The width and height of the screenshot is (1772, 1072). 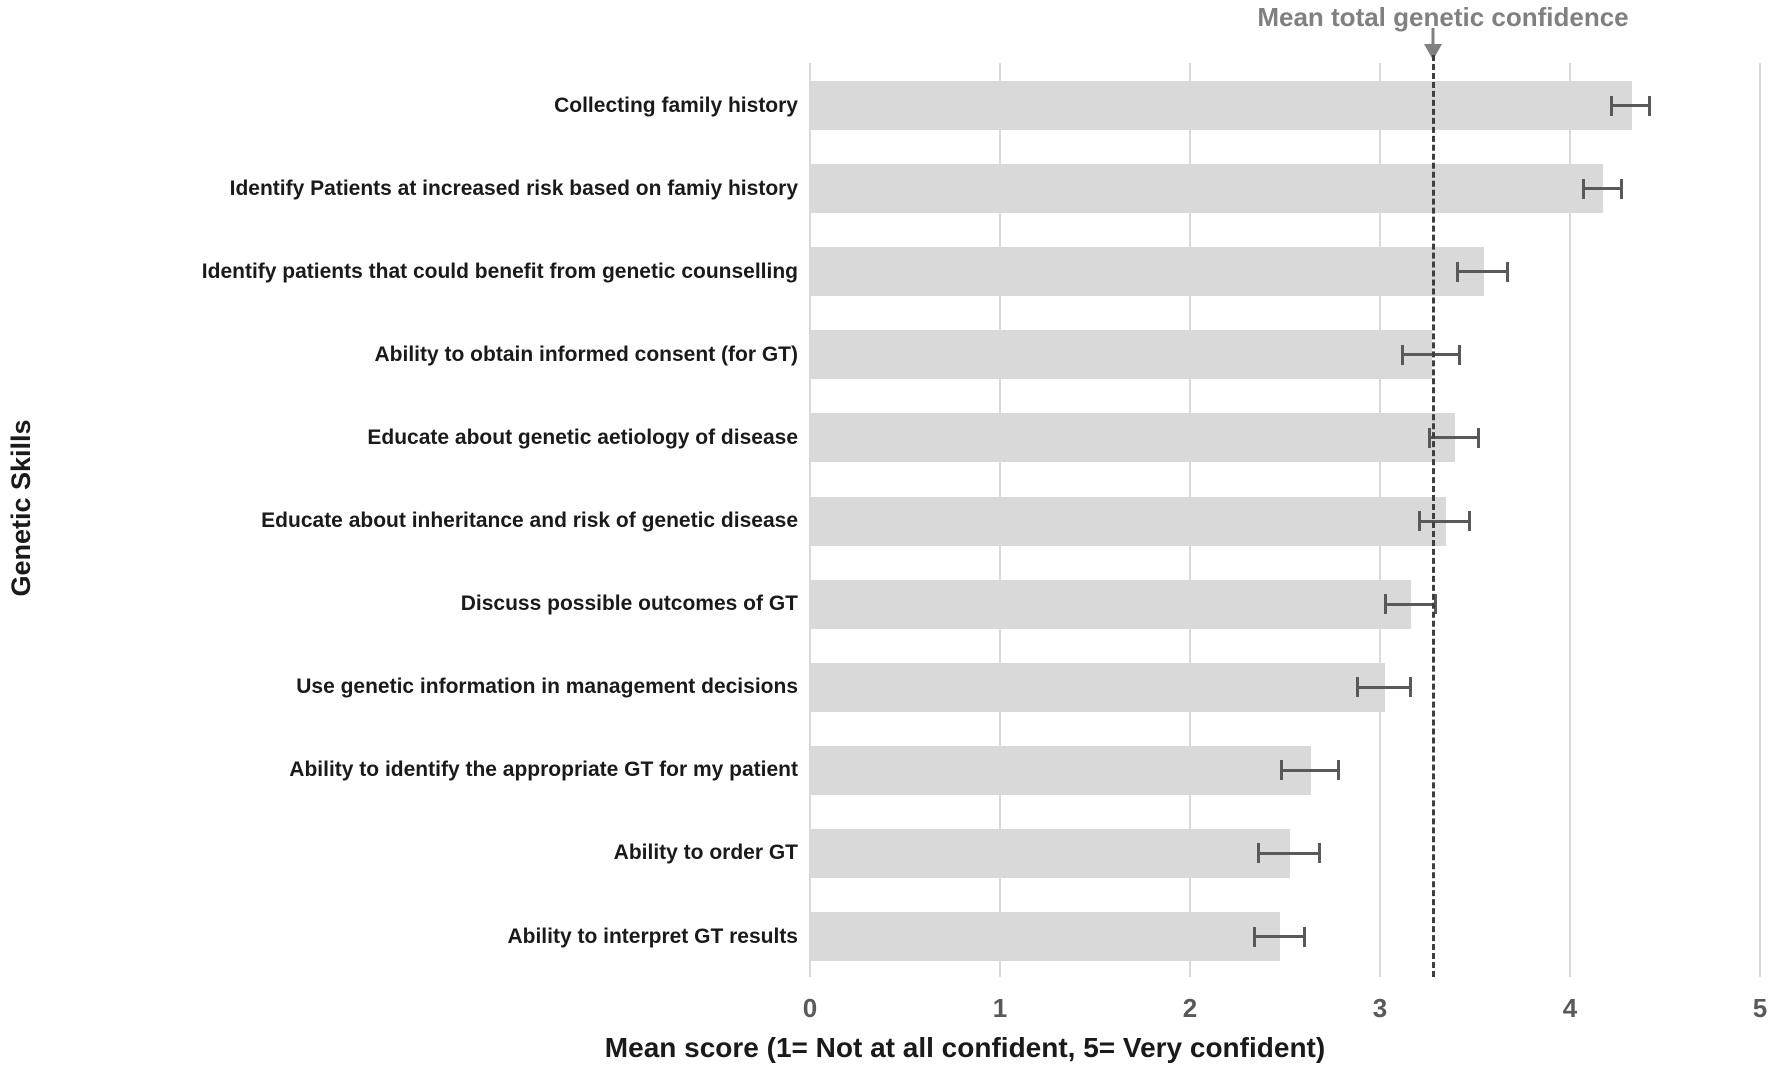 I want to click on category-label: Ability to interpret GT results, so click(x=652, y=936).